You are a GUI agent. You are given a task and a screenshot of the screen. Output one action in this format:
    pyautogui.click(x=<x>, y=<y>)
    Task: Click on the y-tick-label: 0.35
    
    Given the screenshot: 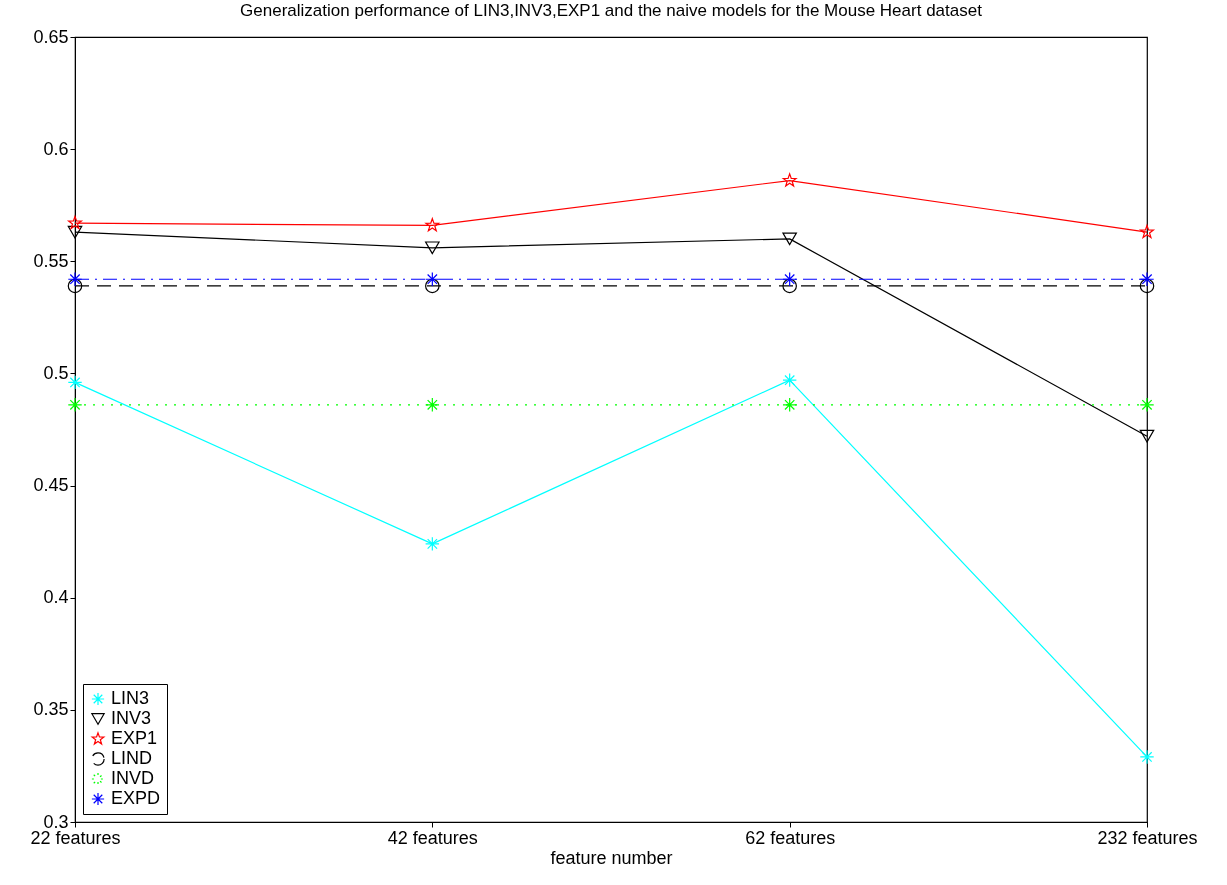 What is the action you would take?
    pyautogui.click(x=51, y=709)
    